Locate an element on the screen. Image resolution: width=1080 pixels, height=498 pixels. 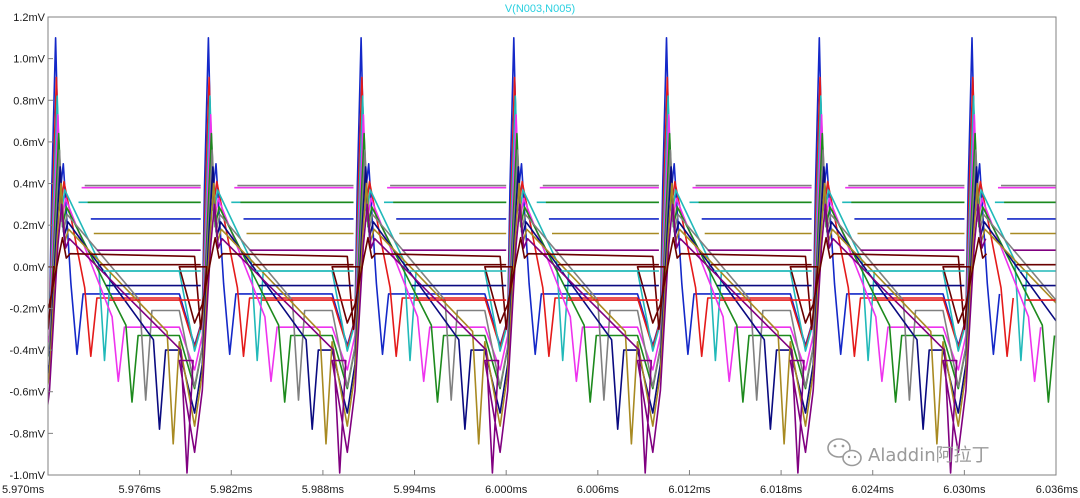
x-tick-label: 6.012ms is located at coordinates (689, 490).